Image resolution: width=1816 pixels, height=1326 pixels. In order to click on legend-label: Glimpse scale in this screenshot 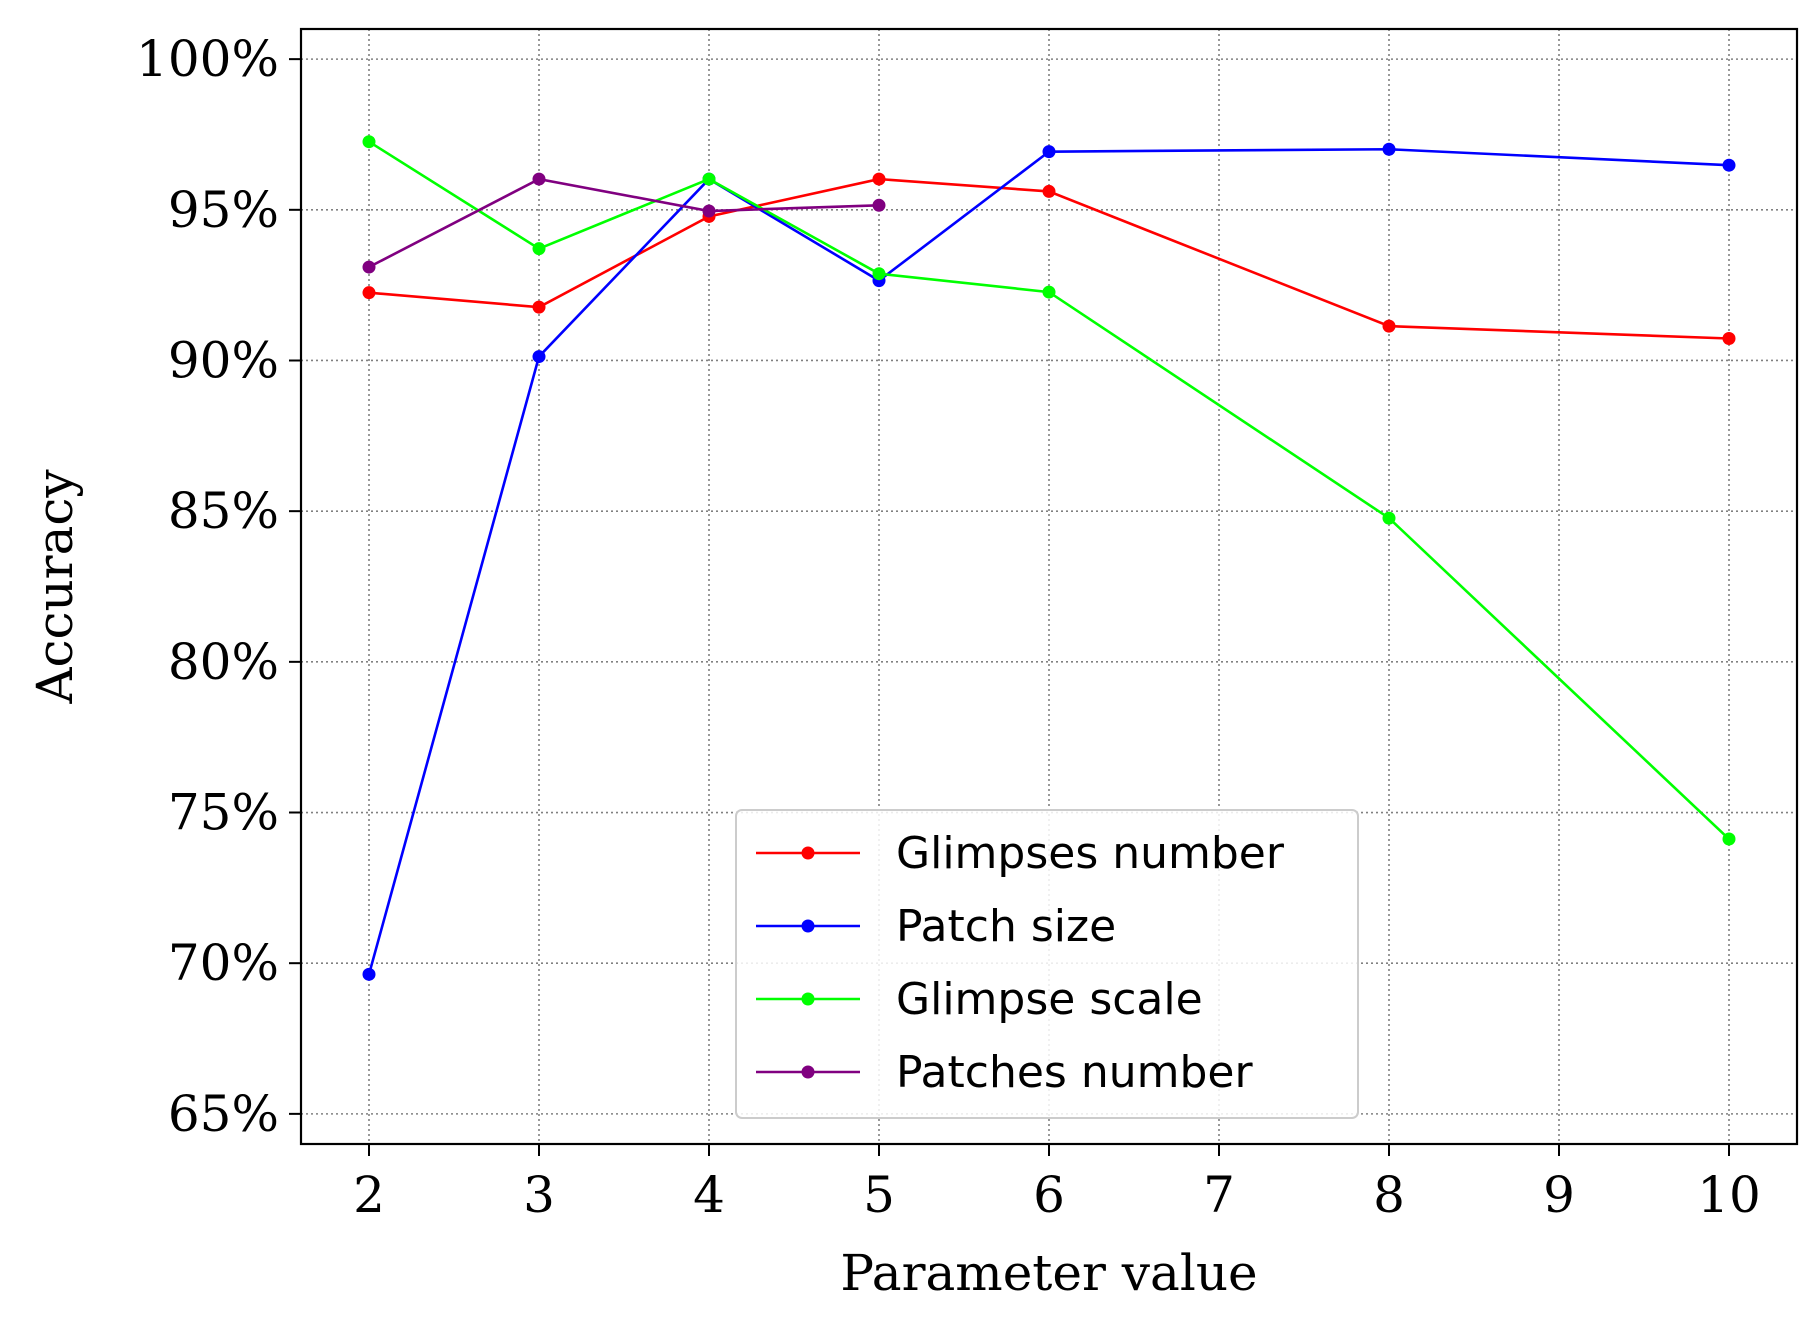, I will do `click(1049, 999)`.